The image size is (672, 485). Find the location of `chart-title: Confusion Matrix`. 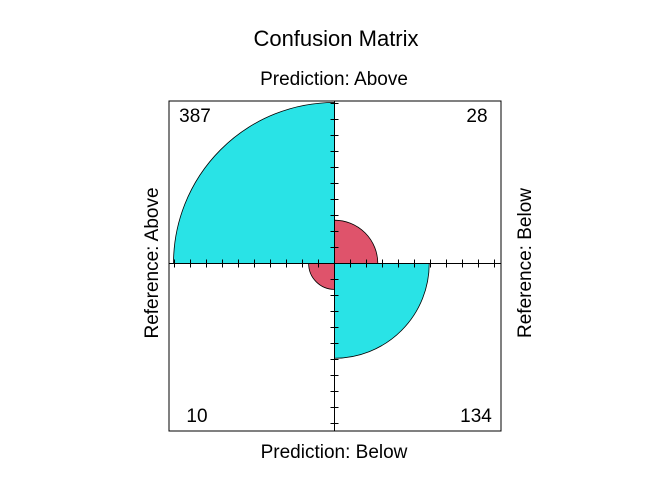

chart-title: Confusion Matrix is located at coordinates (335, 38).